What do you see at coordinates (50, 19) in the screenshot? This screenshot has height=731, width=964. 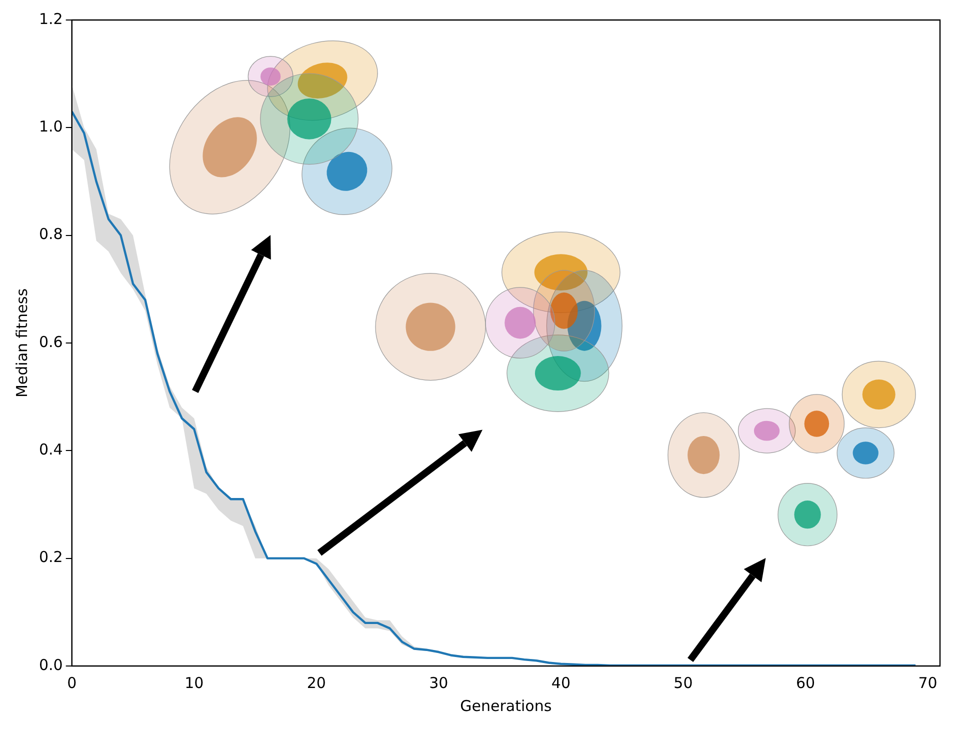 I see `y-tick-label: 1.2` at bounding box center [50, 19].